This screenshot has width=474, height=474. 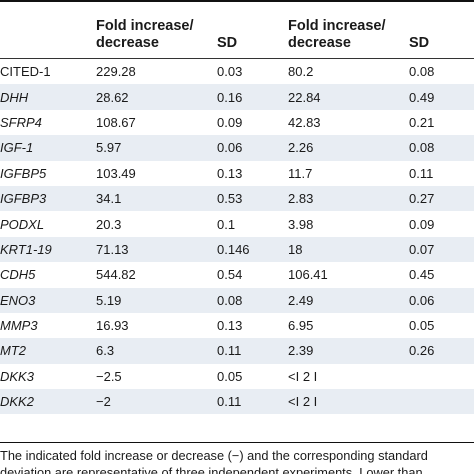 I want to click on fold-change-2-cell: 42.83, so click(x=304, y=122).